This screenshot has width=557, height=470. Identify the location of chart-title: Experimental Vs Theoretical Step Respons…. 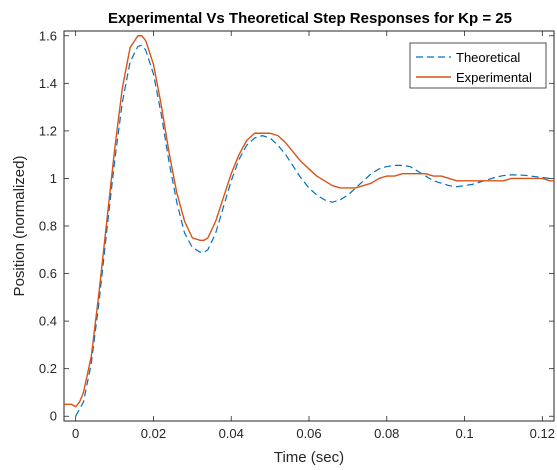
(310, 18).